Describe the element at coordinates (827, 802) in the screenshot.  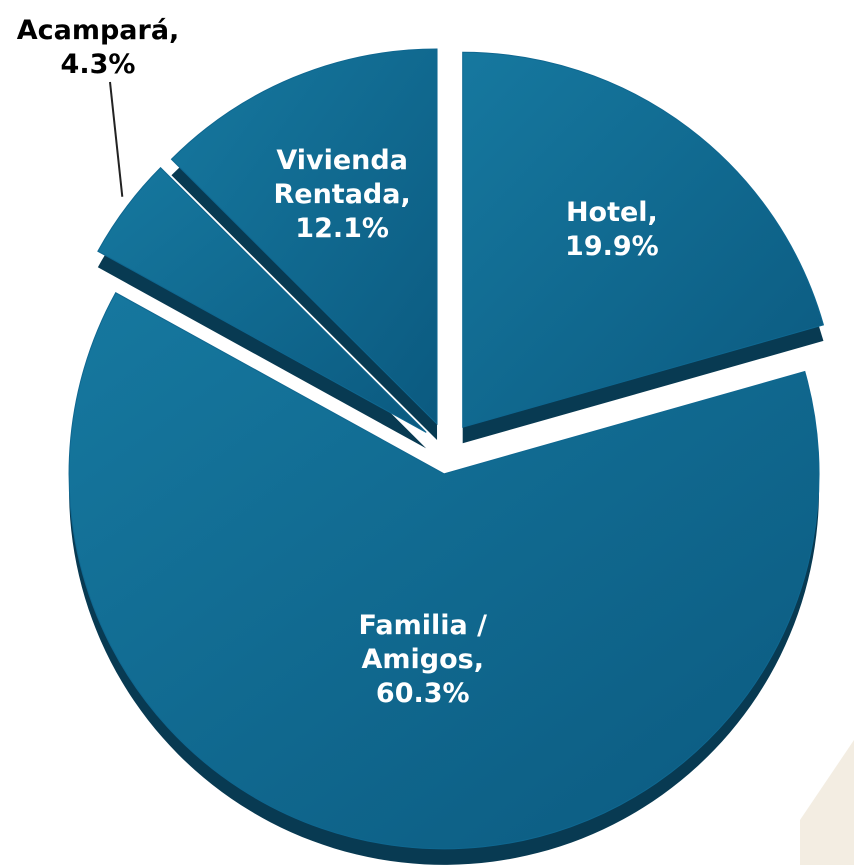
I see `corner-decoration` at that location.